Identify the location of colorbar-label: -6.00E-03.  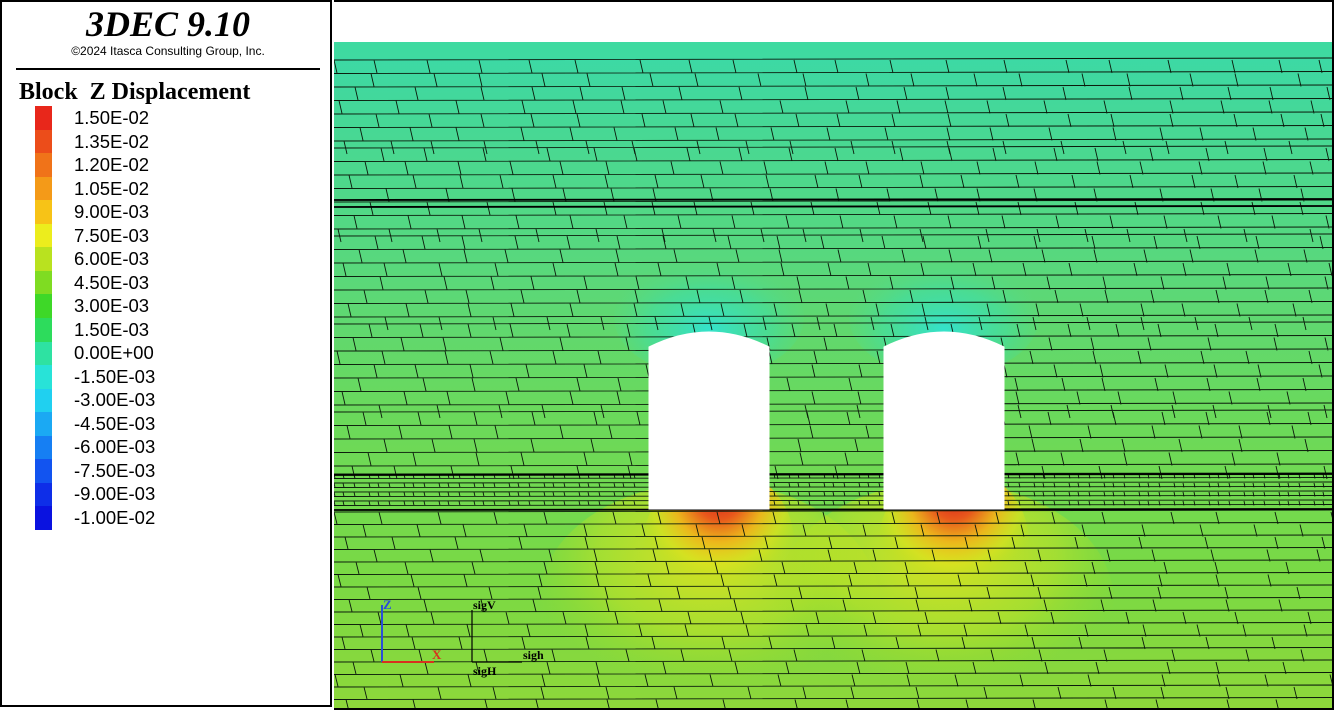
(115, 446).